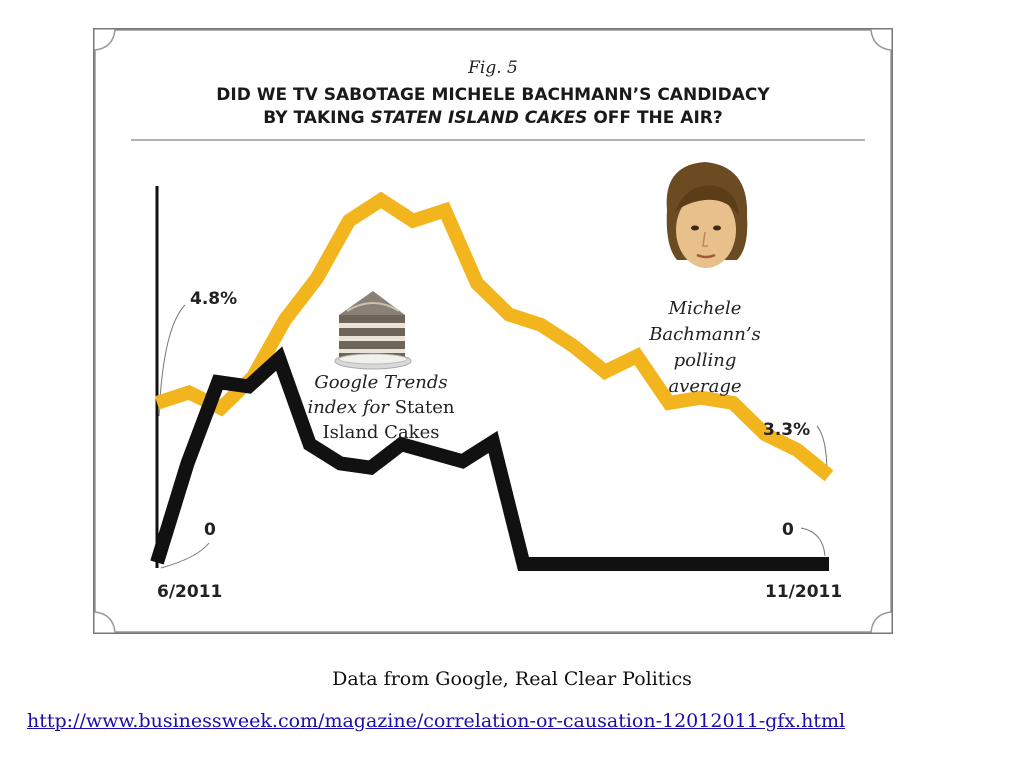  What do you see at coordinates (804, 592) in the screenshot?
I see `x-label-end: 11/2011` at bounding box center [804, 592].